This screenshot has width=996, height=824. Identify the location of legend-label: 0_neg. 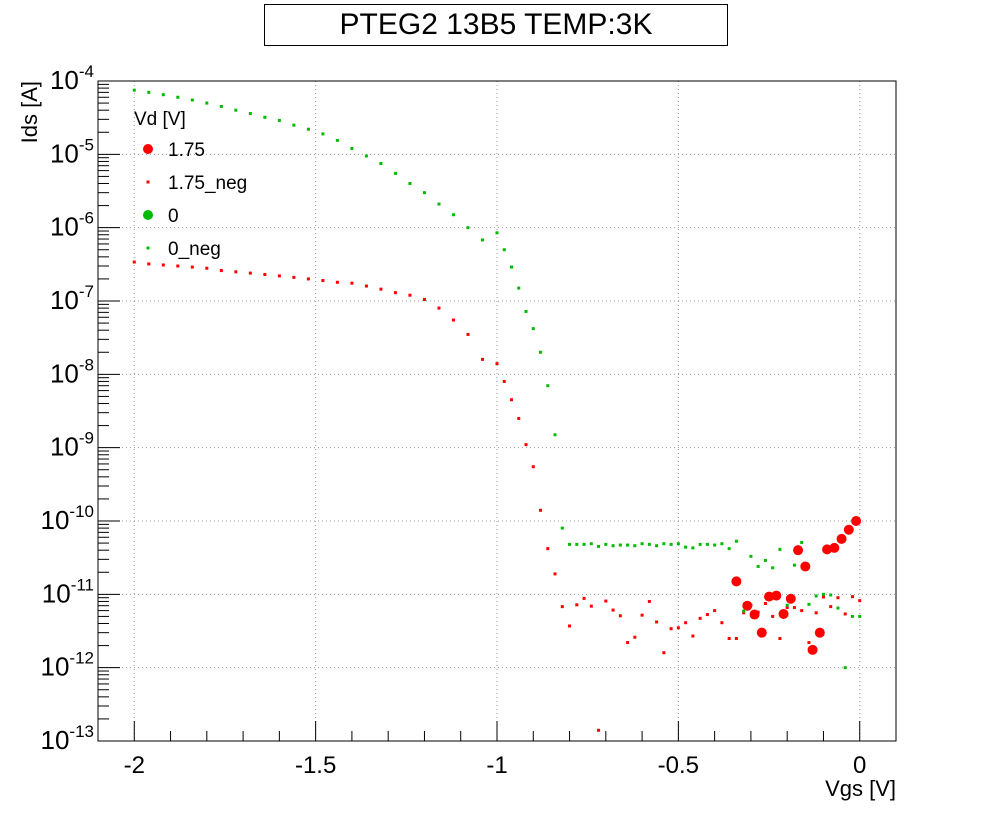
(194, 249).